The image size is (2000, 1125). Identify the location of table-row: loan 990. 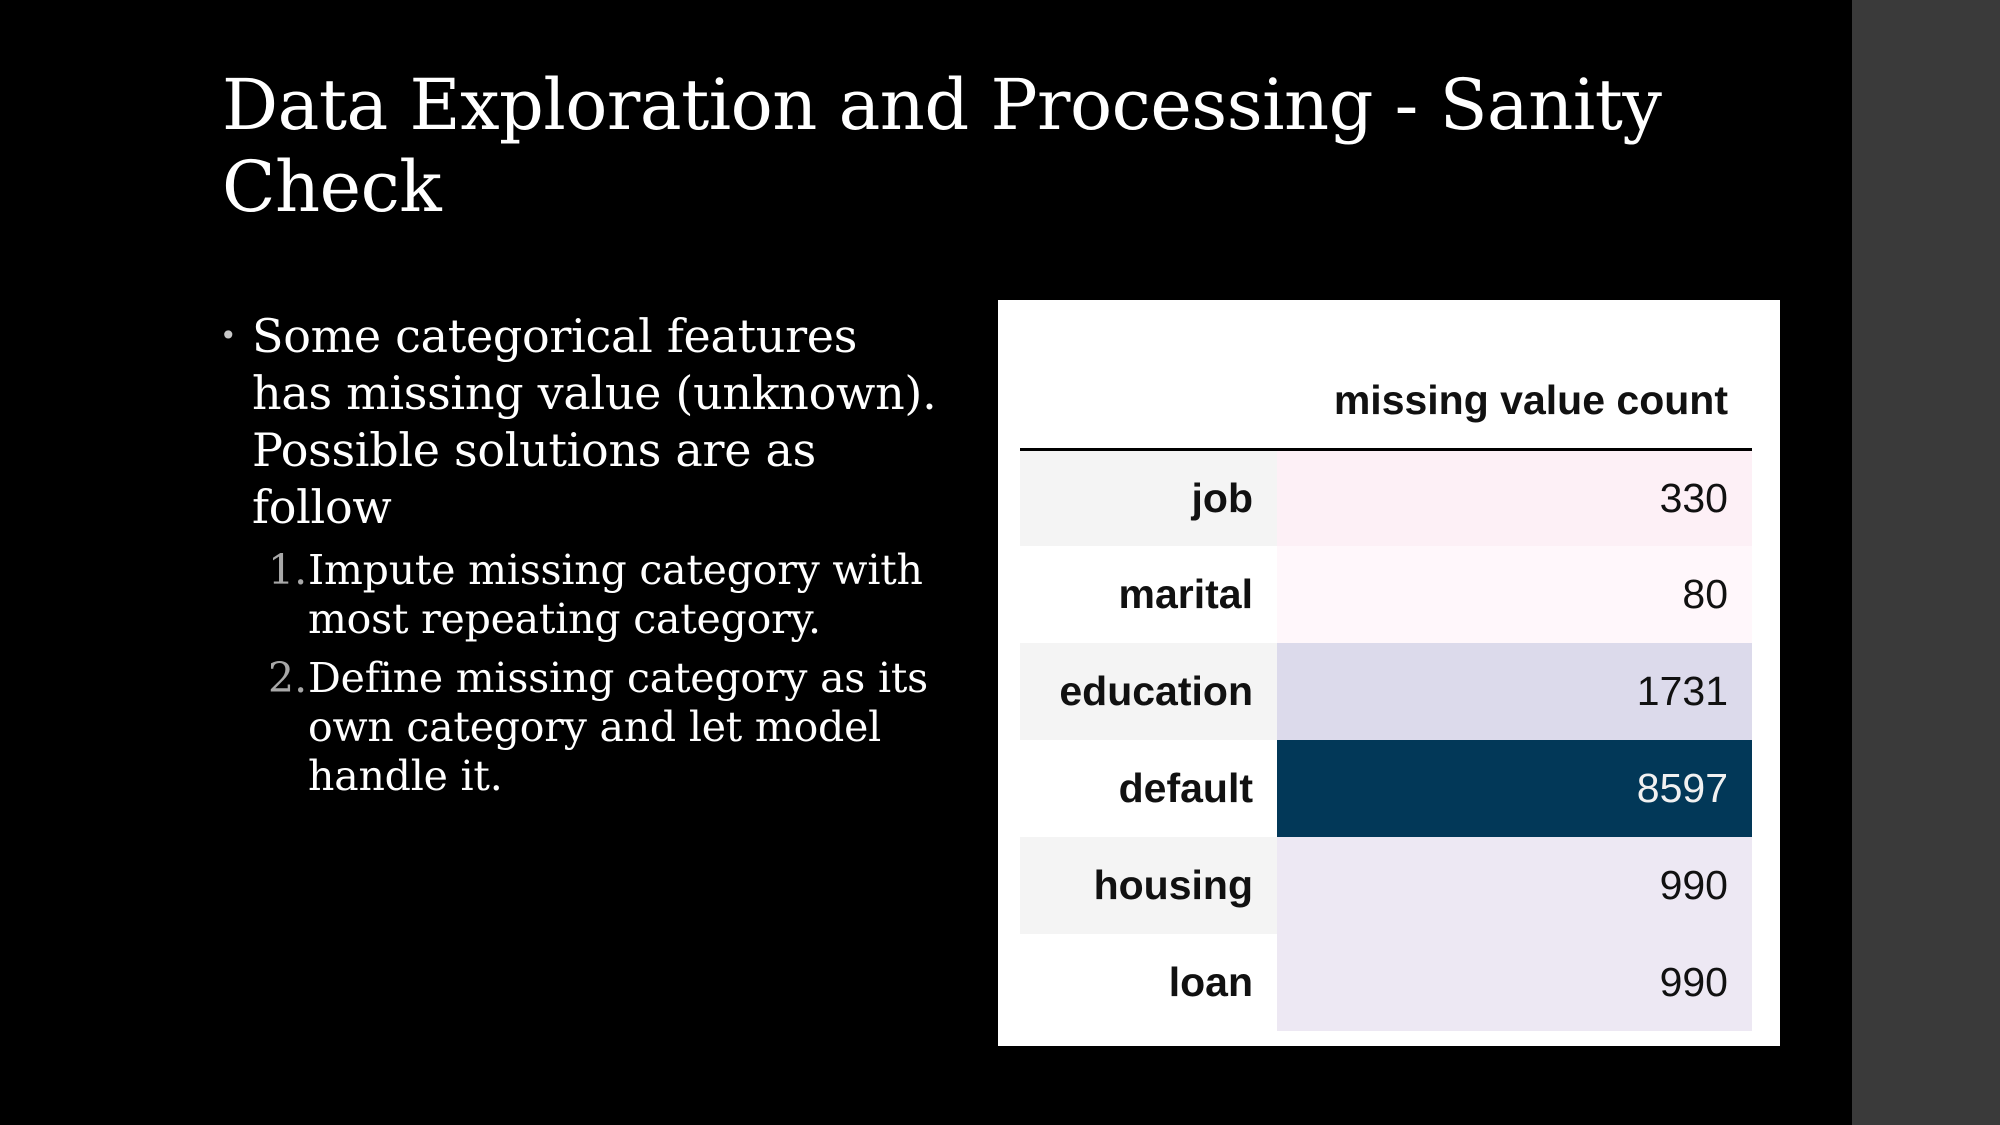
(1386, 982).